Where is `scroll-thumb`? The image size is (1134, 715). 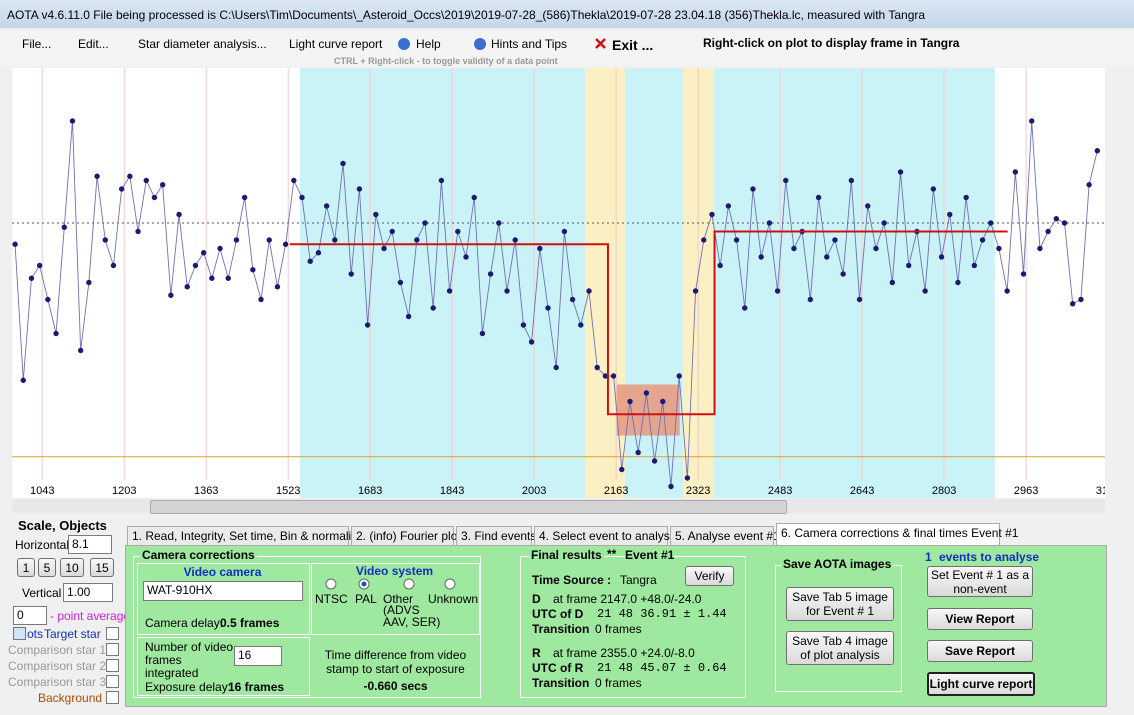
scroll-thumb is located at coordinates (468, 507).